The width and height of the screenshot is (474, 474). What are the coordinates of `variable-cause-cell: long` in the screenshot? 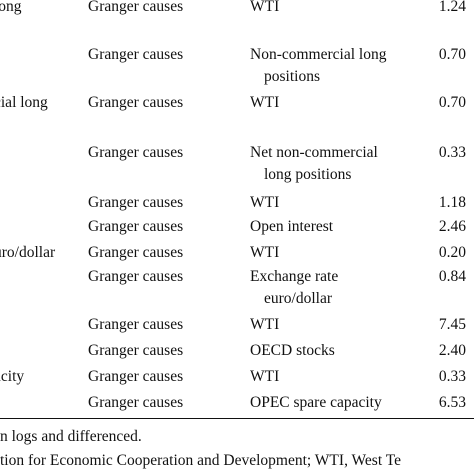 It's located at (11, 7).